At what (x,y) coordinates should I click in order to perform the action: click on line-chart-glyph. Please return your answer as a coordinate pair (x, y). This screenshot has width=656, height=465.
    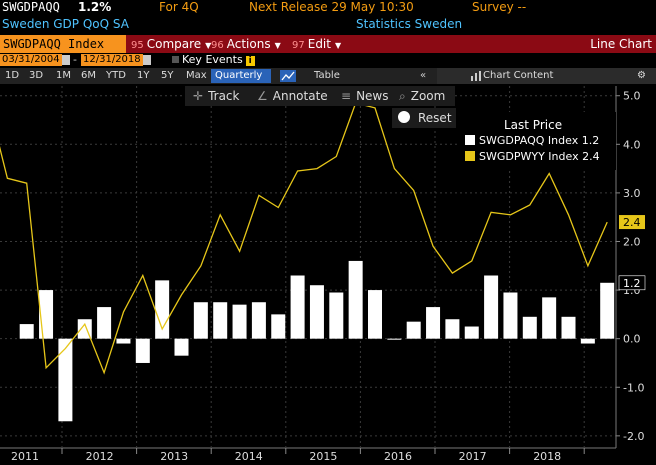
    Looking at the image, I should click on (288, 76).